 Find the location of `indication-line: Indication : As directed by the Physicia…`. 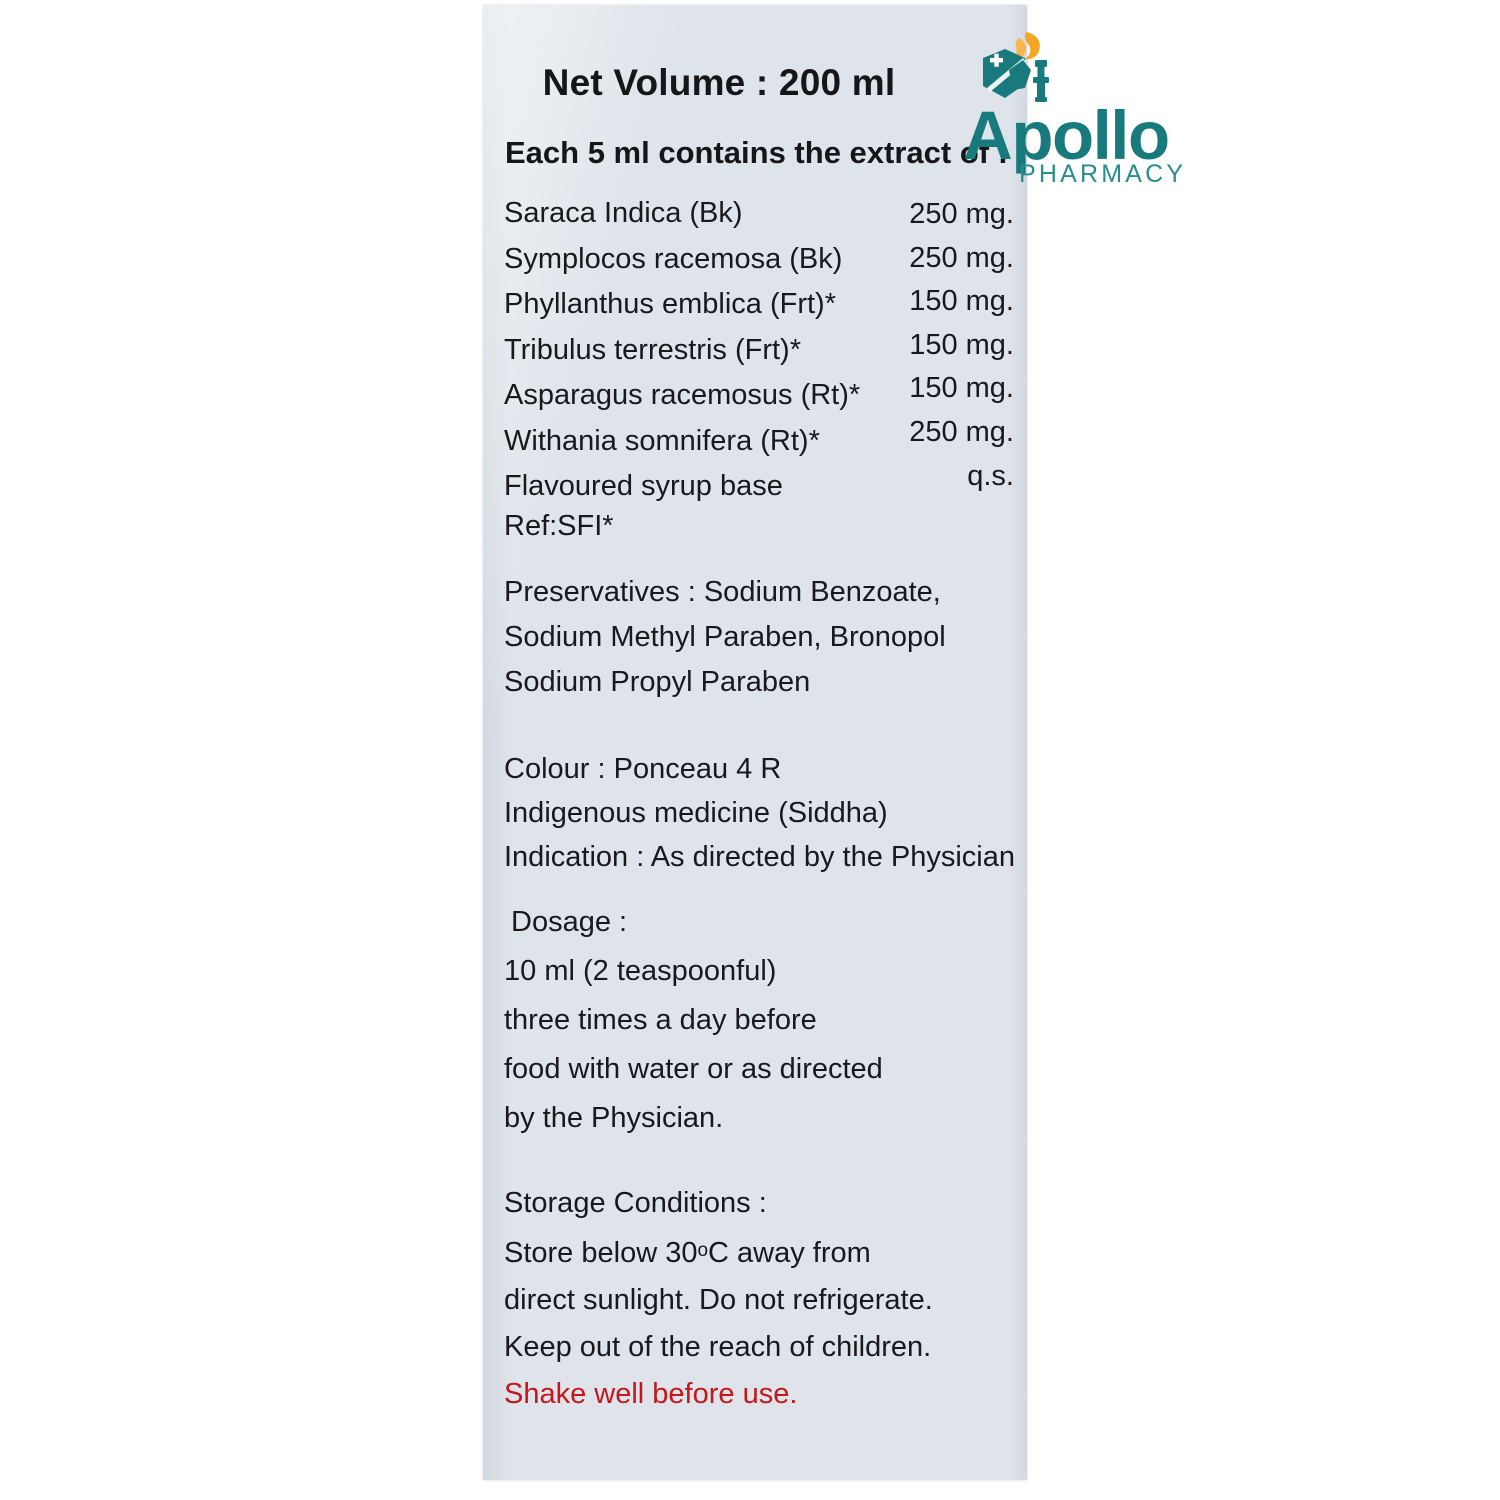

indication-line: Indication : As directed by the Physicia… is located at coordinates (760, 857).